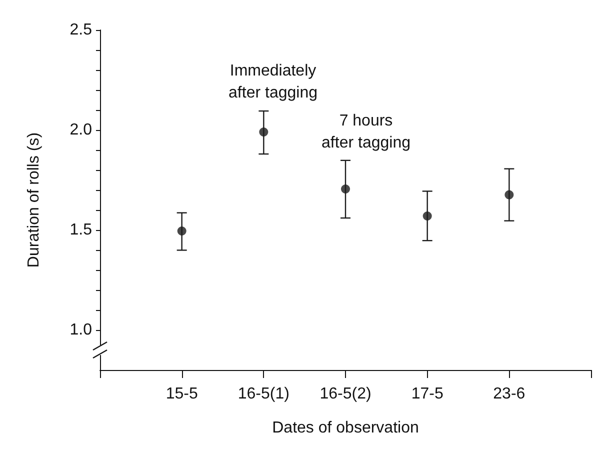 This screenshot has width=613, height=461. I want to click on x-tick-label: 16-5(1), so click(264, 394).